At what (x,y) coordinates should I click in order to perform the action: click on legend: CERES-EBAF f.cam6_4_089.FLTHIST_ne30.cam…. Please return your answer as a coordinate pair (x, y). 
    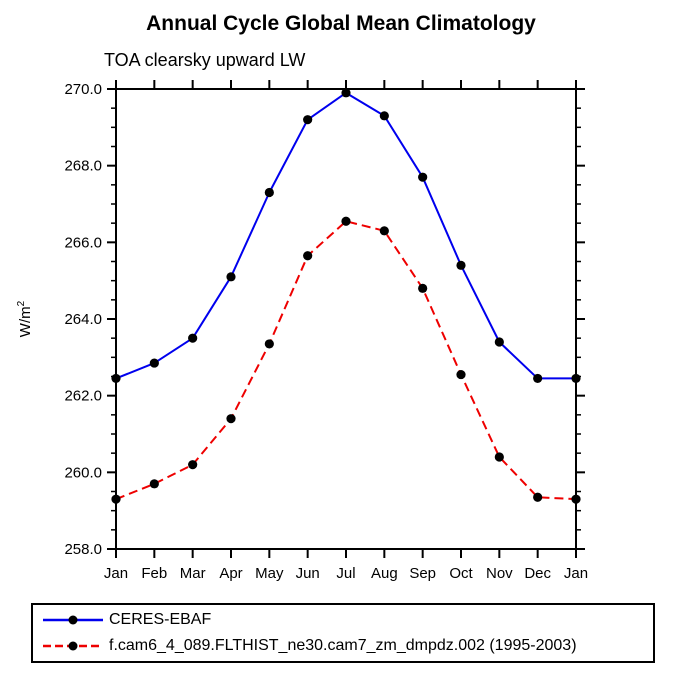
    Looking at the image, I should click on (343, 633).